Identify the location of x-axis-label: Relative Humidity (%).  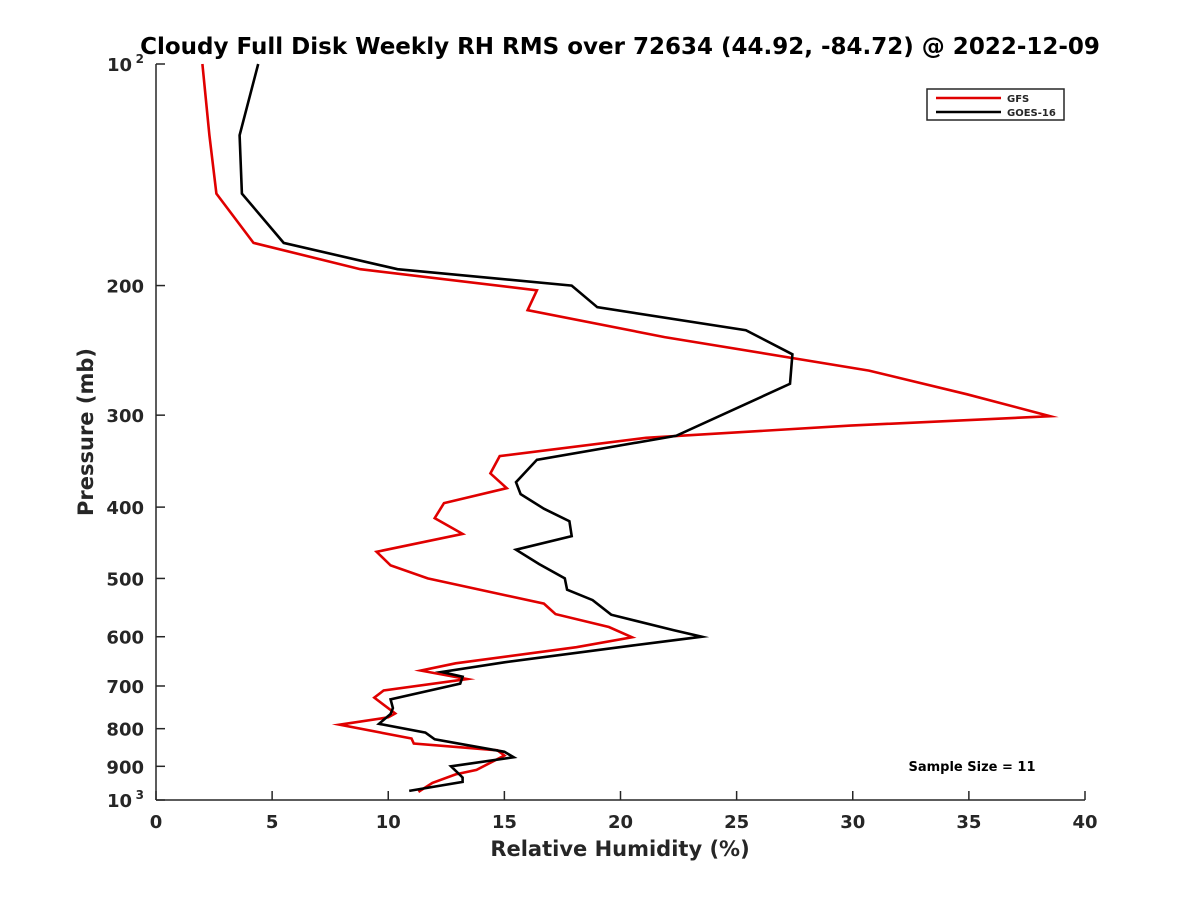
(619, 849).